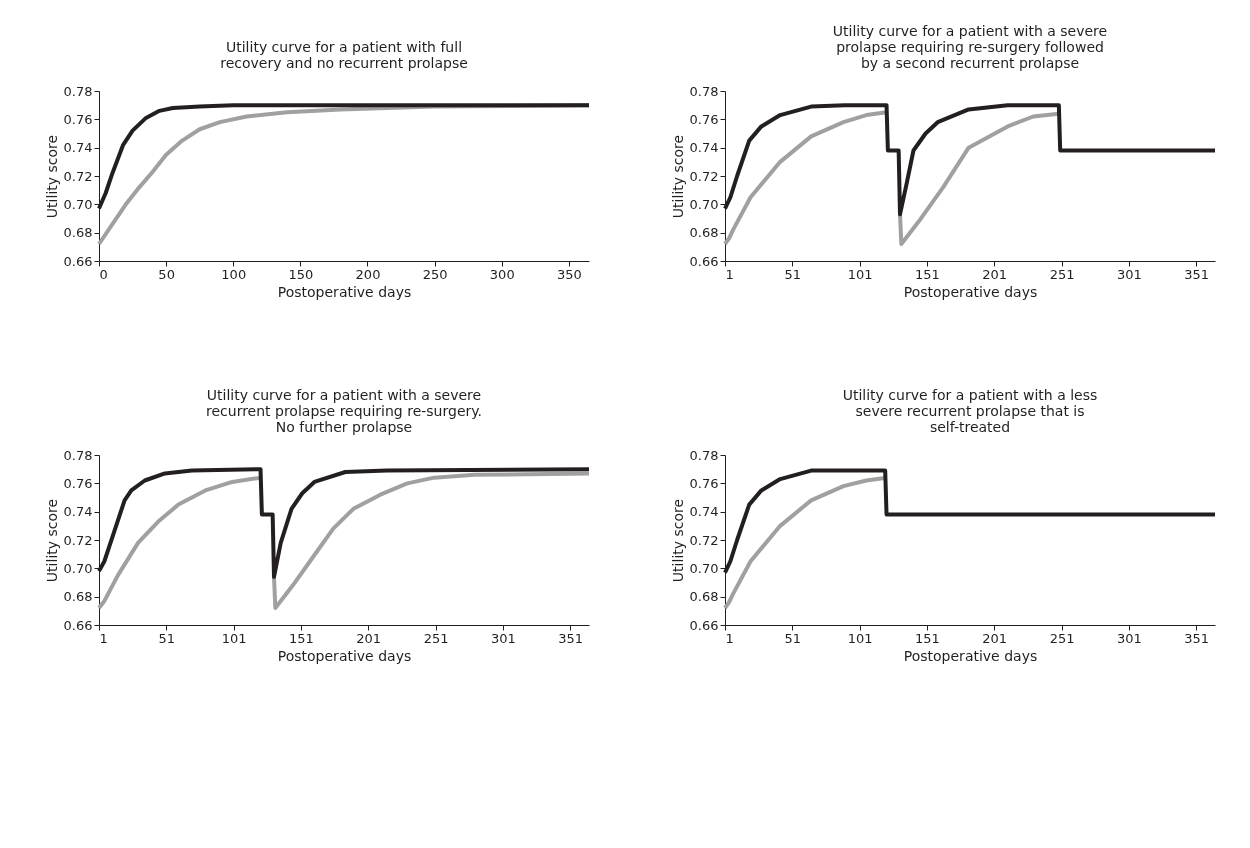 This screenshot has height=848, width=1250. I want to click on x-tick-label: 0, so click(103, 274).